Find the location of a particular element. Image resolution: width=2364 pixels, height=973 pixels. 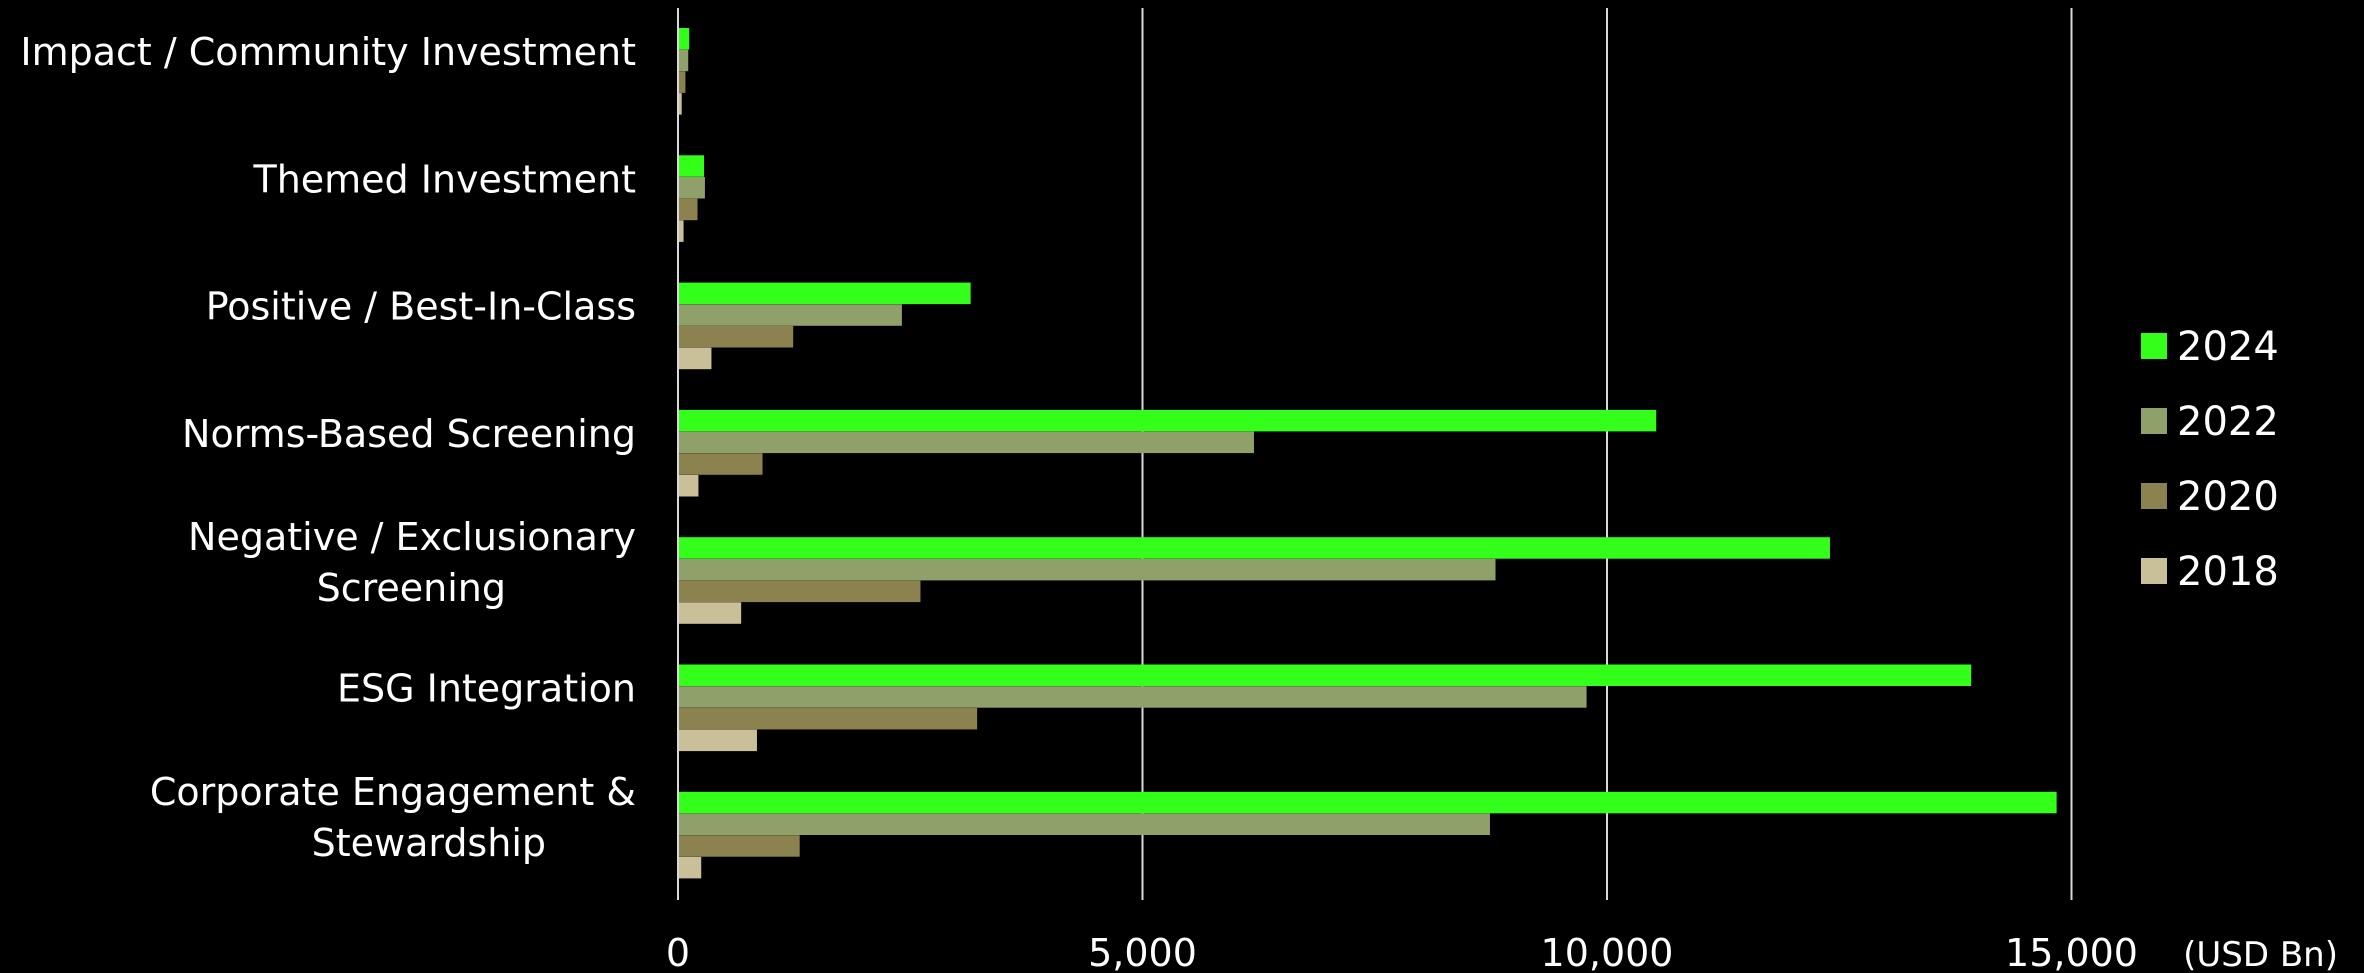

legend-swatch-2022 is located at coordinates (2154, 421).